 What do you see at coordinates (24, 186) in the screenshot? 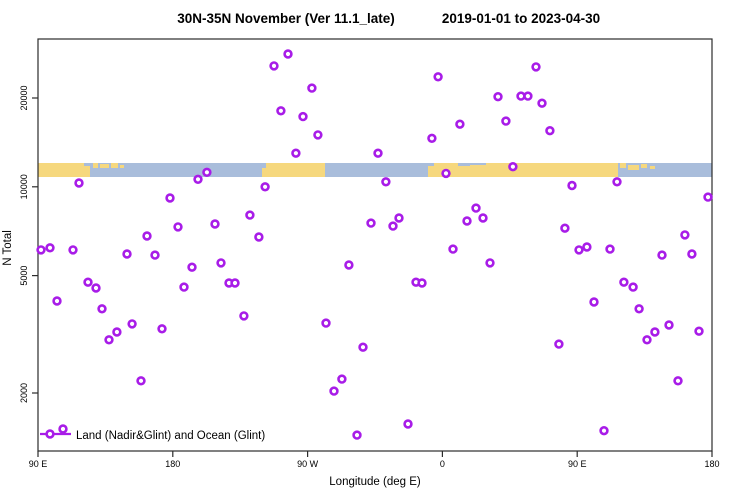
I see `y-tick-label: 10000` at bounding box center [24, 186].